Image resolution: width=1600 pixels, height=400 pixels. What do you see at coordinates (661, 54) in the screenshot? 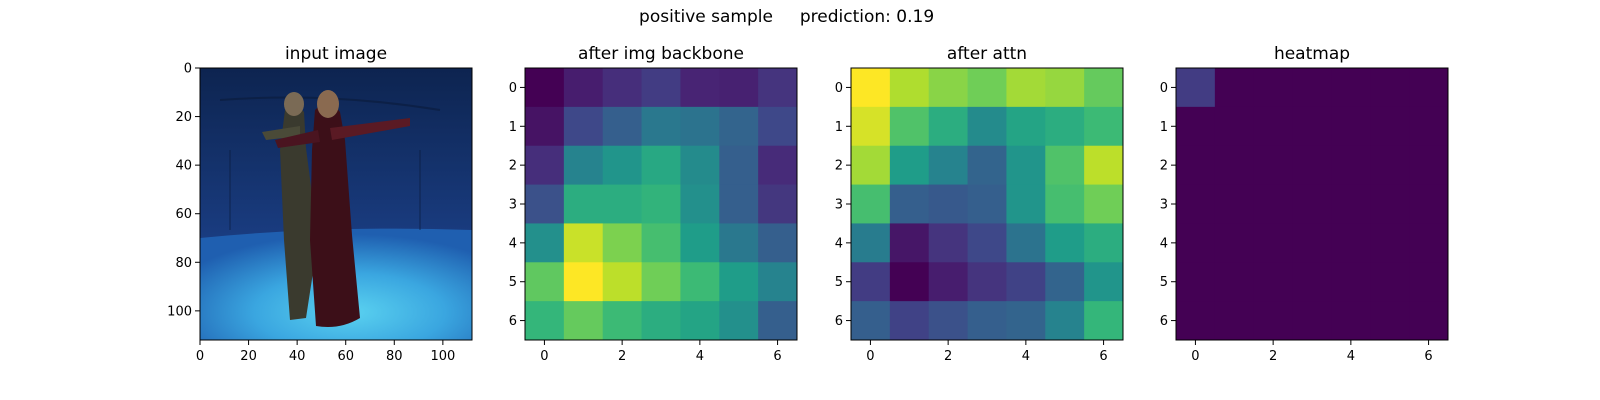
I see `panel-title: after img backbone` at bounding box center [661, 54].